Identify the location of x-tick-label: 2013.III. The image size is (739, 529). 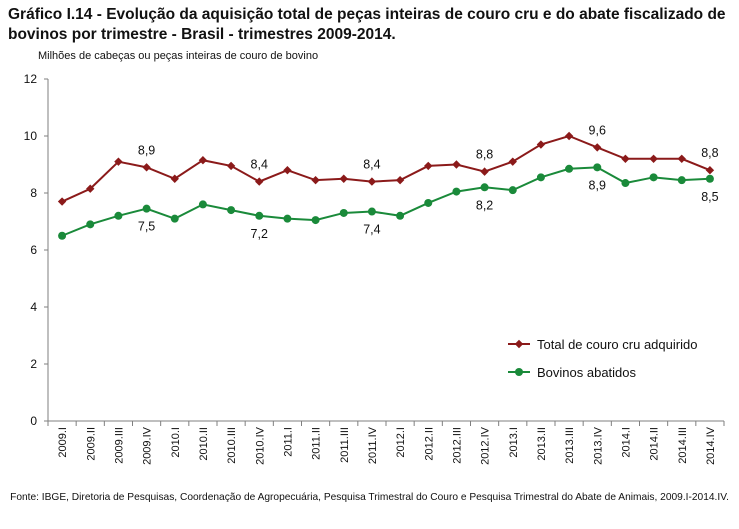
(570, 445).